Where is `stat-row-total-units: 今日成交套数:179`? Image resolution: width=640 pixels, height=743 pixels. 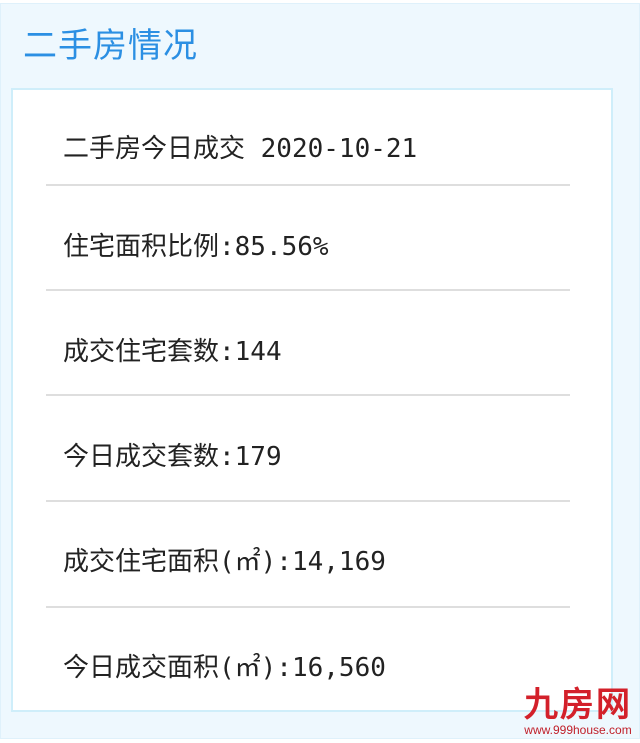
stat-row-total-units: 今日成交套数:179 is located at coordinates (172, 457).